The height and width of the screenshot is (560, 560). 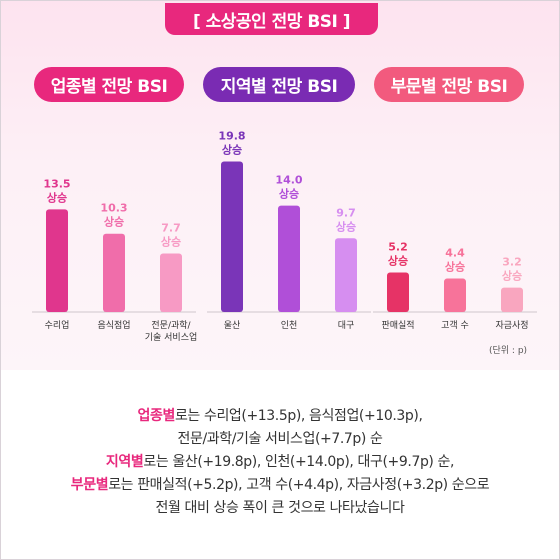 What do you see at coordinates (288, 180) in the screenshot?
I see `value-label: 14.0` at bounding box center [288, 180].